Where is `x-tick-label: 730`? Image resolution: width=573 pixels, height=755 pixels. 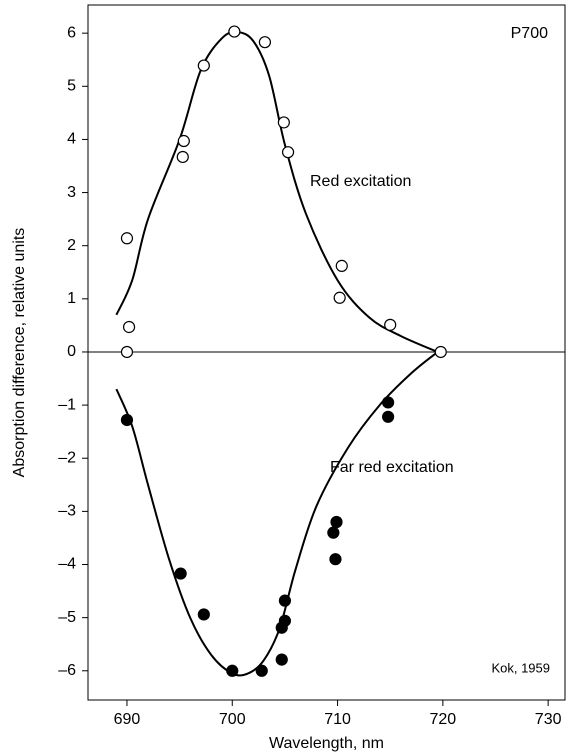
x-tick-label: 730 is located at coordinates (548, 719).